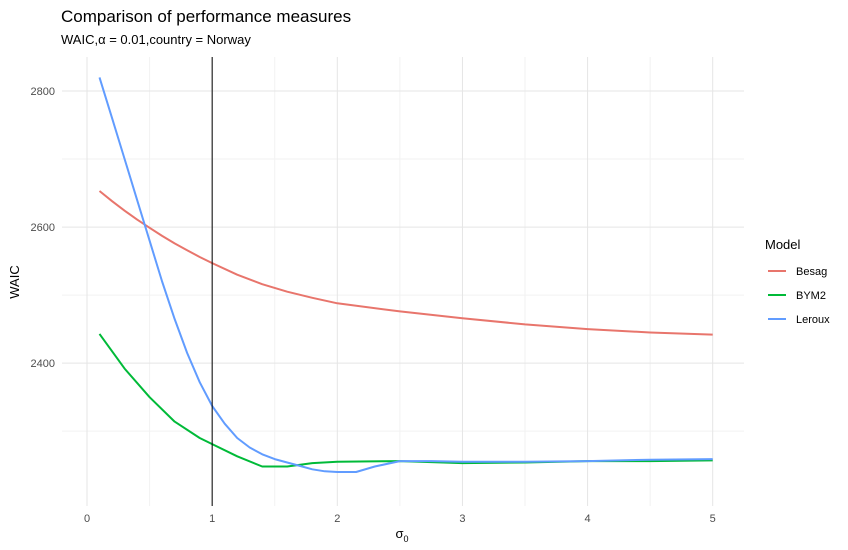  I want to click on legend: Model Besag BYM2 Leroux, so click(797, 281).